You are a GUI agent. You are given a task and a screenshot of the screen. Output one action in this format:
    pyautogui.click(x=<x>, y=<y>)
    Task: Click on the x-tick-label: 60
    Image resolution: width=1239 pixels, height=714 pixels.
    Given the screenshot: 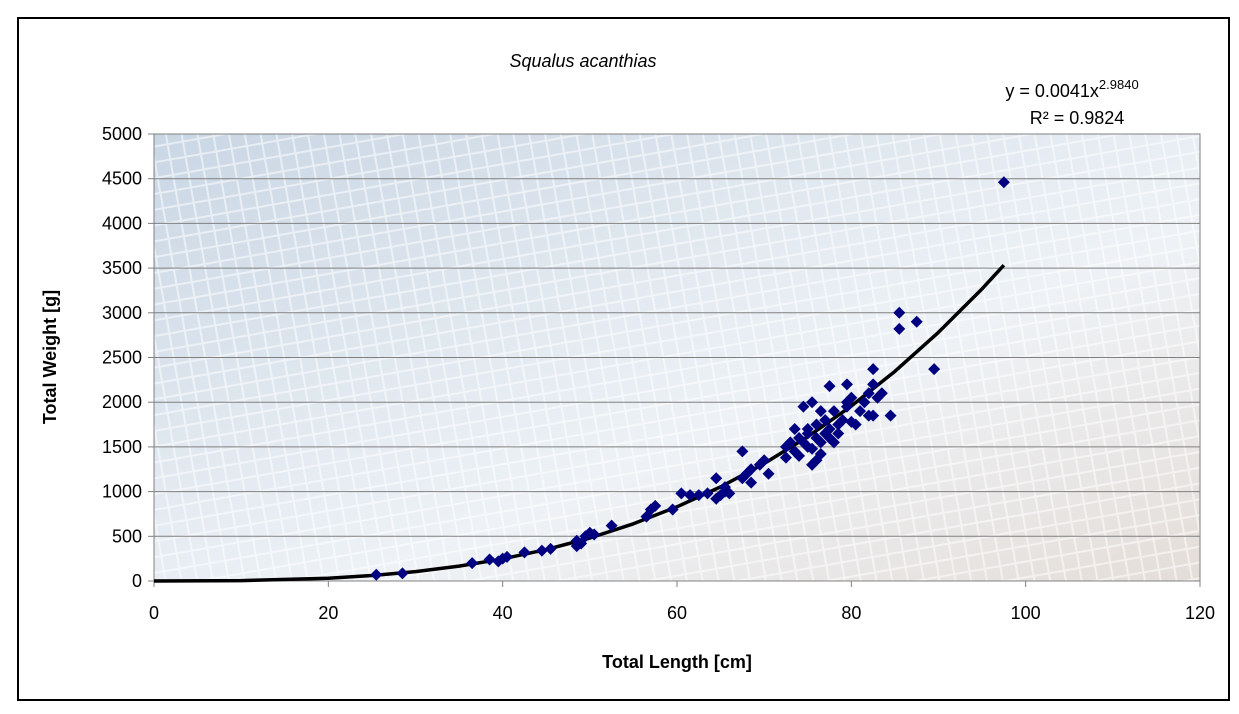 What is the action you would take?
    pyautogui.click(x=677, y=613)
    